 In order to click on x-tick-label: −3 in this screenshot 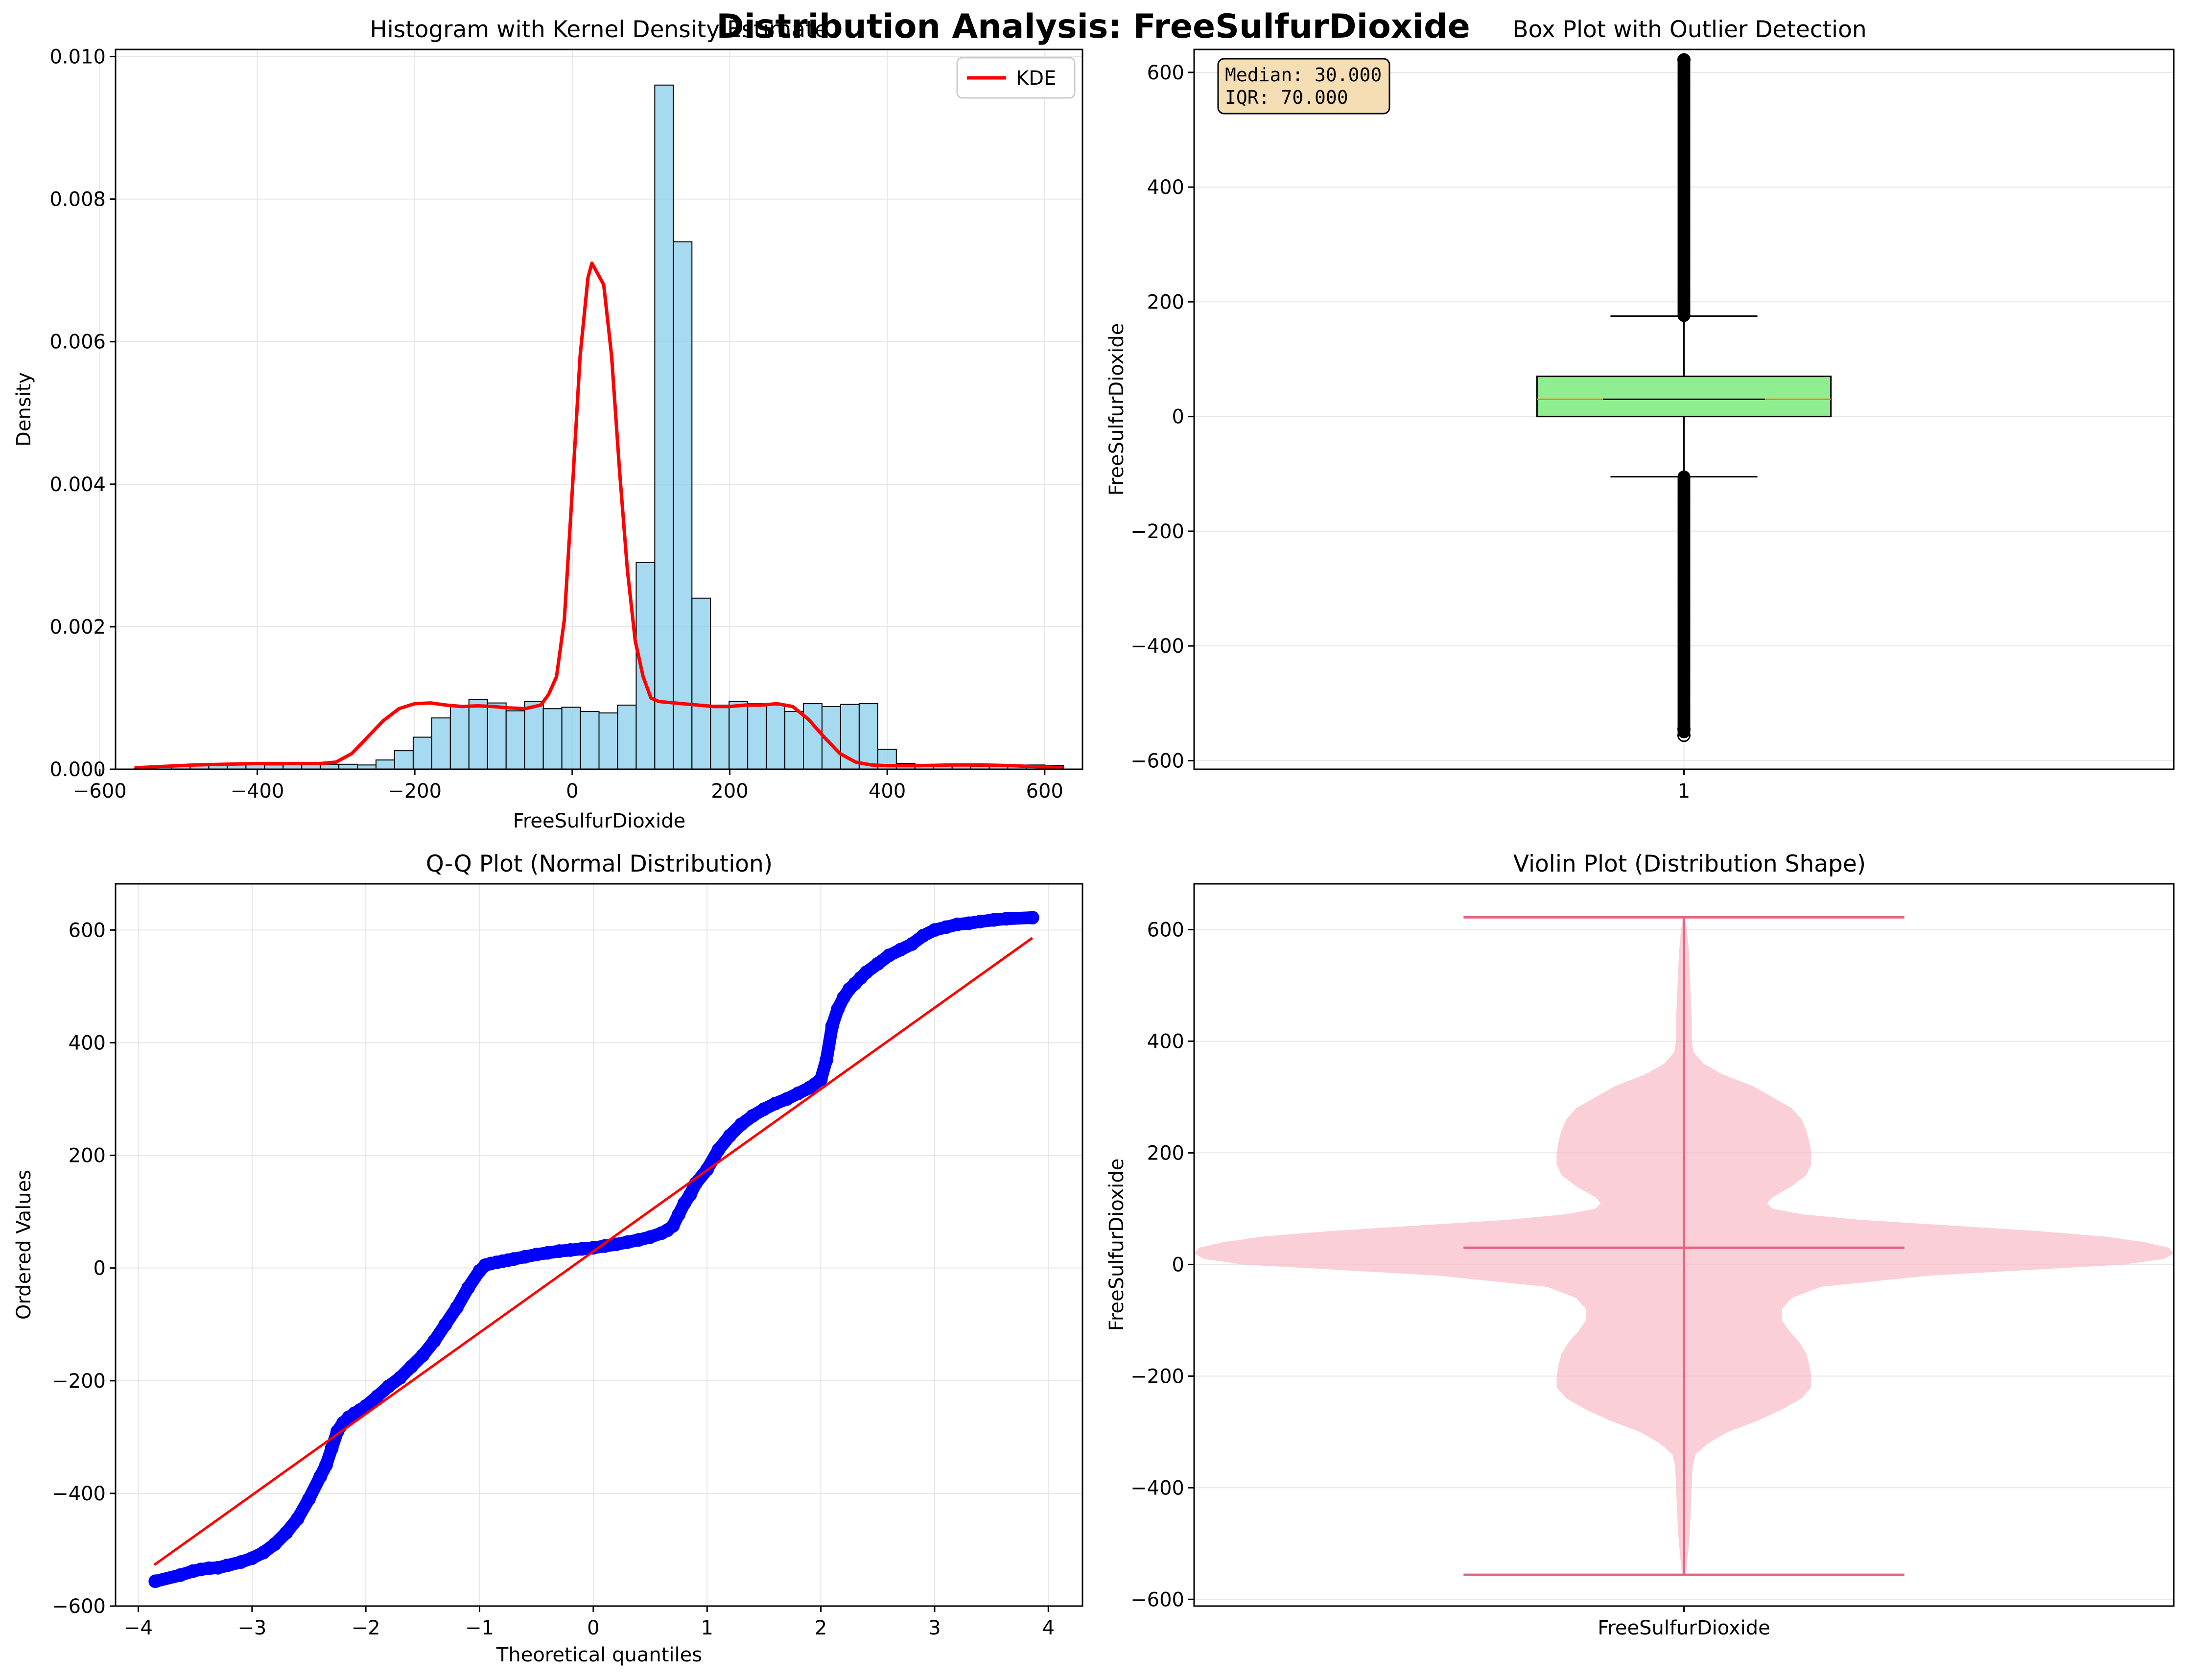, I will do `click(251, 1628)`.